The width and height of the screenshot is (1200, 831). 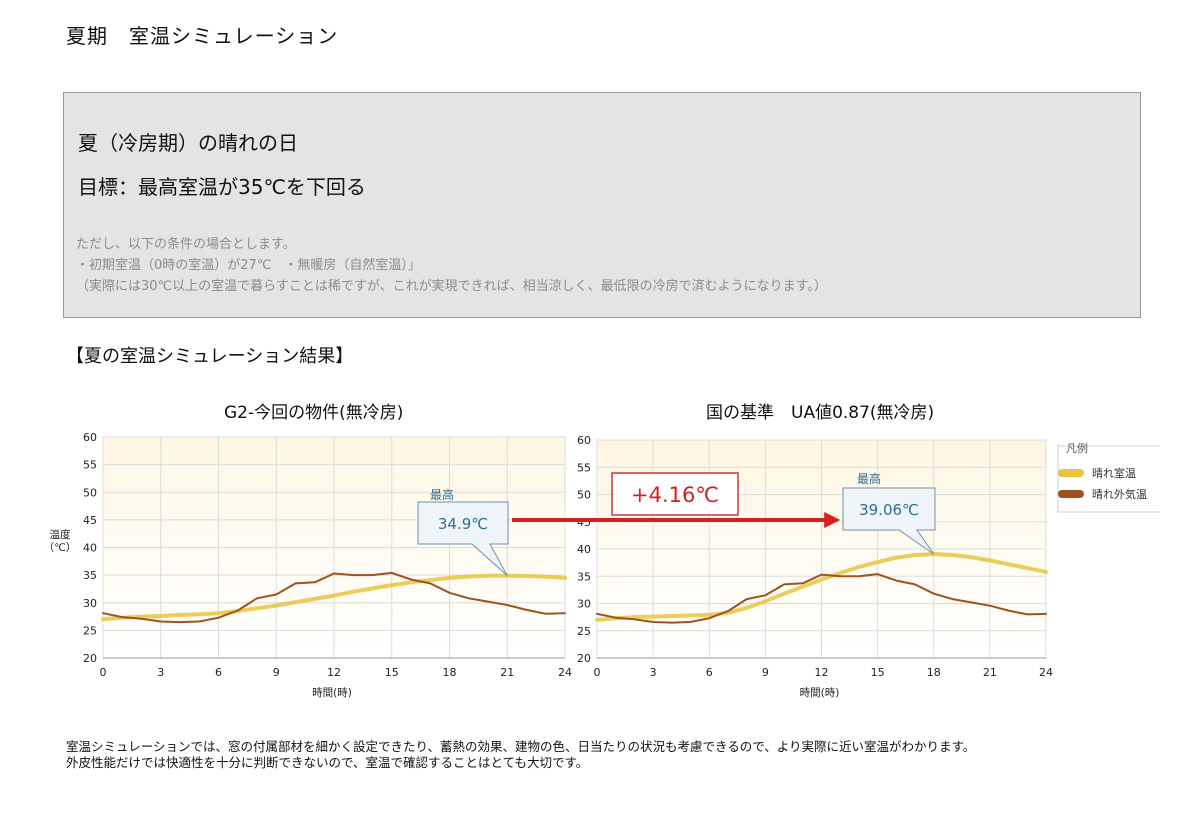 What do you see at coordinates (186, 244) in the screenshot?
I see `condition-line: ただし、以下の条件の場合とします。` at bounding box center [186, 244].